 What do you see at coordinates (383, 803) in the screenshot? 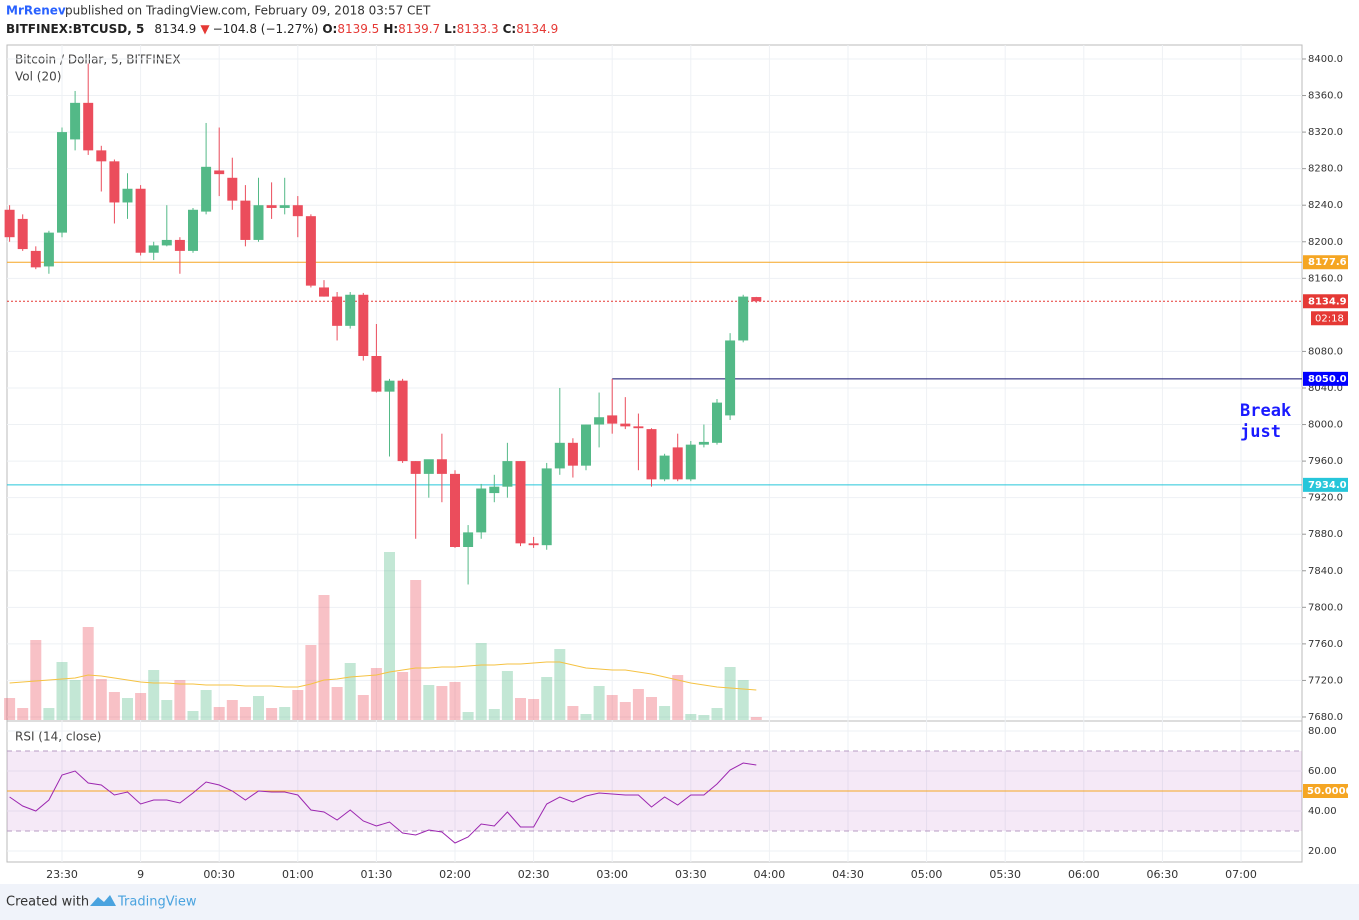
I see `rsi-line` at bounding box center [383, 803].